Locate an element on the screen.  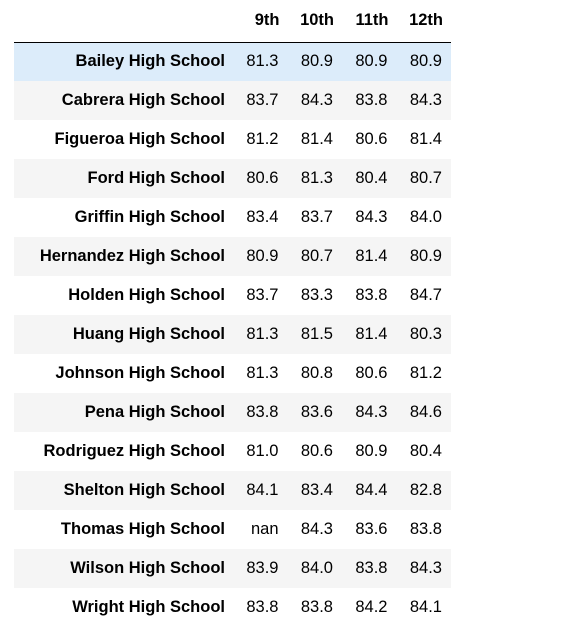
school-name-cell: Rodriguez High School is located at coordinates (134, 451).